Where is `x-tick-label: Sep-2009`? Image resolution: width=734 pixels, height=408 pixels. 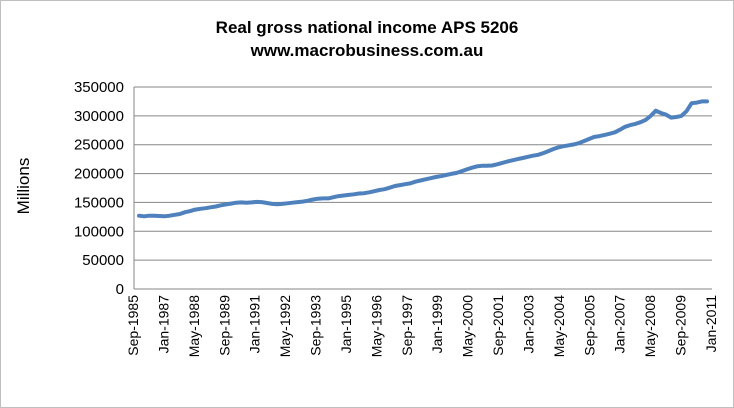
x-tick-label: Sep-2009 is located at coordinates (681, 325).